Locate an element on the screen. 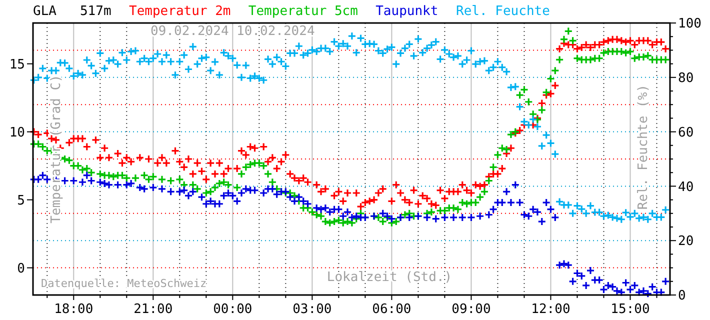  y-tick-label: 15 is located at coordinates (17, 64).